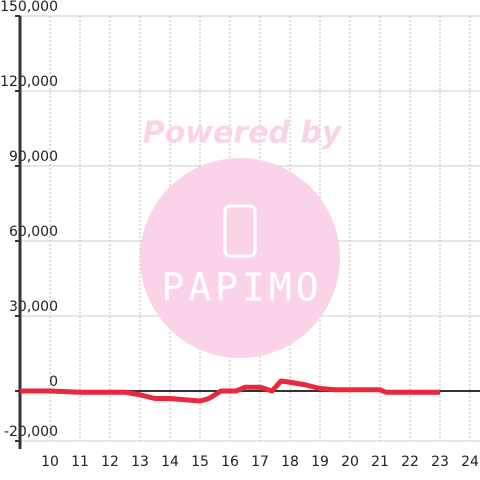  Describe the element at coordinates (31, 432) in the screenshot. I see `y-tick-label: -20,000` at that location.